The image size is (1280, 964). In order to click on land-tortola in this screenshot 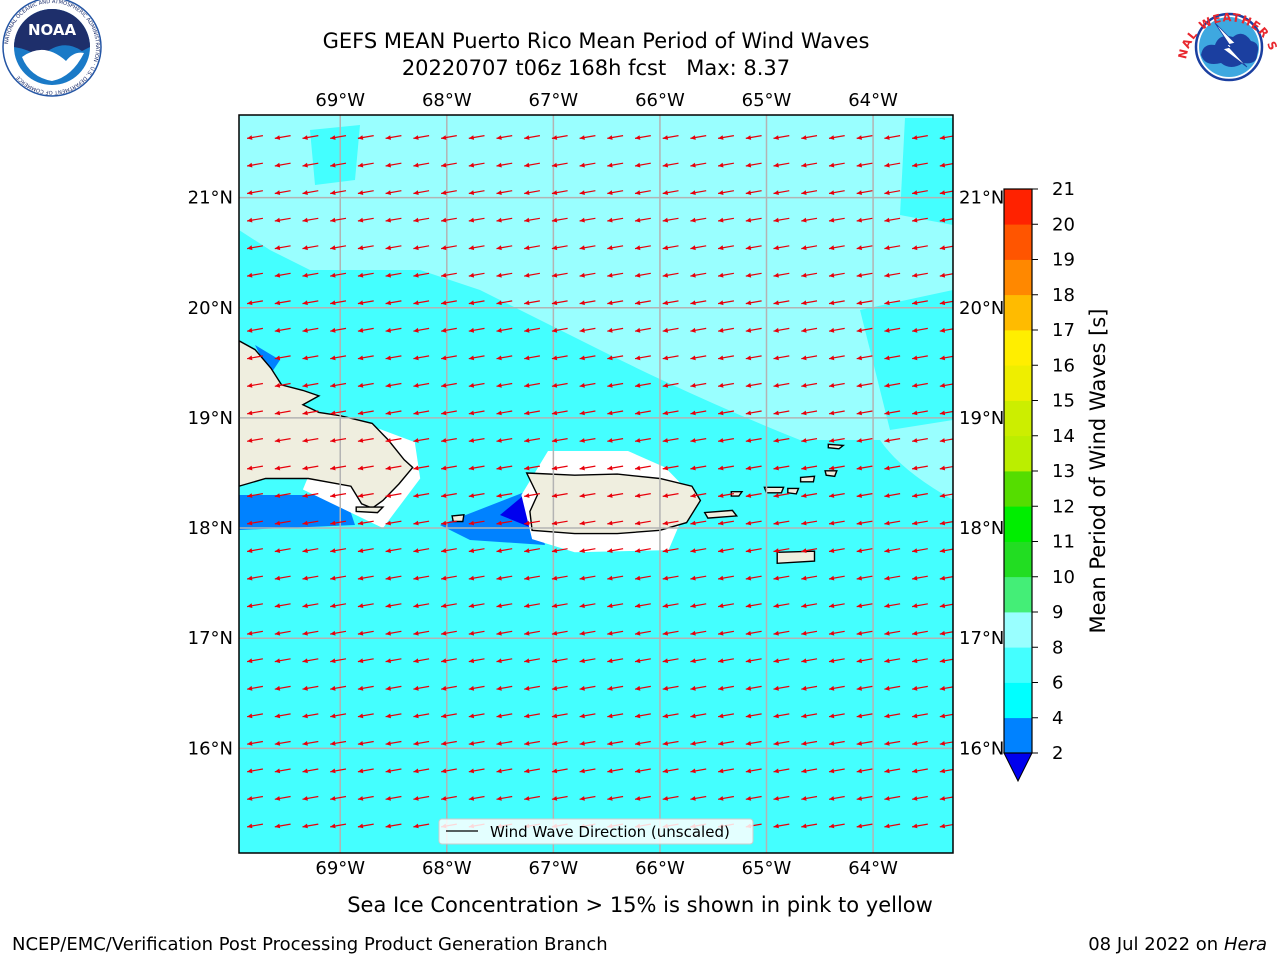, I will do `click(807, 479)`.